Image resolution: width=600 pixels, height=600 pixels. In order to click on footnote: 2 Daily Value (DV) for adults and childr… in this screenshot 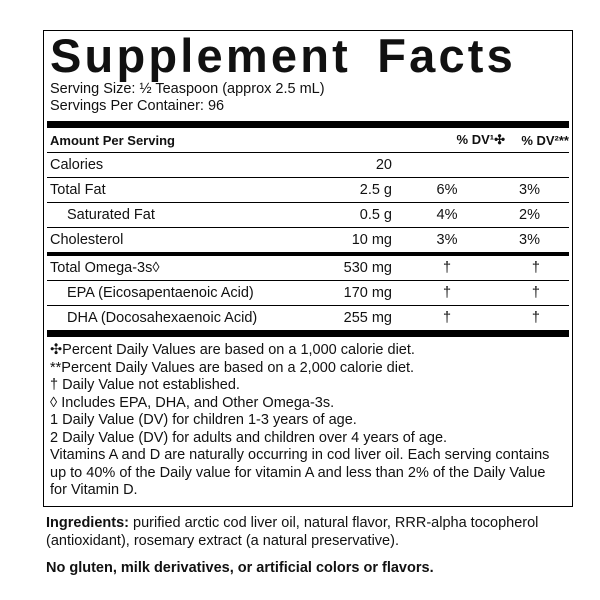, I will do `click(249, 437)`.